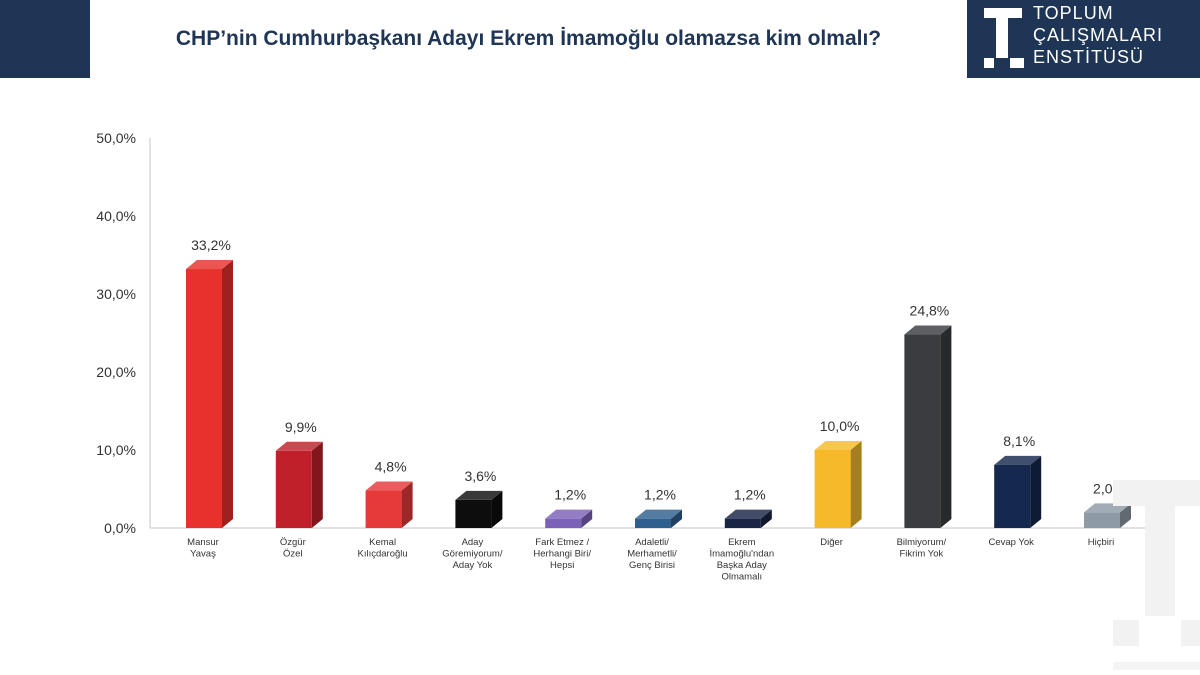 The height and width of the screenshot is (675, 1200). I want to click on x-tick-label: Ekrem, so click(742, 542).